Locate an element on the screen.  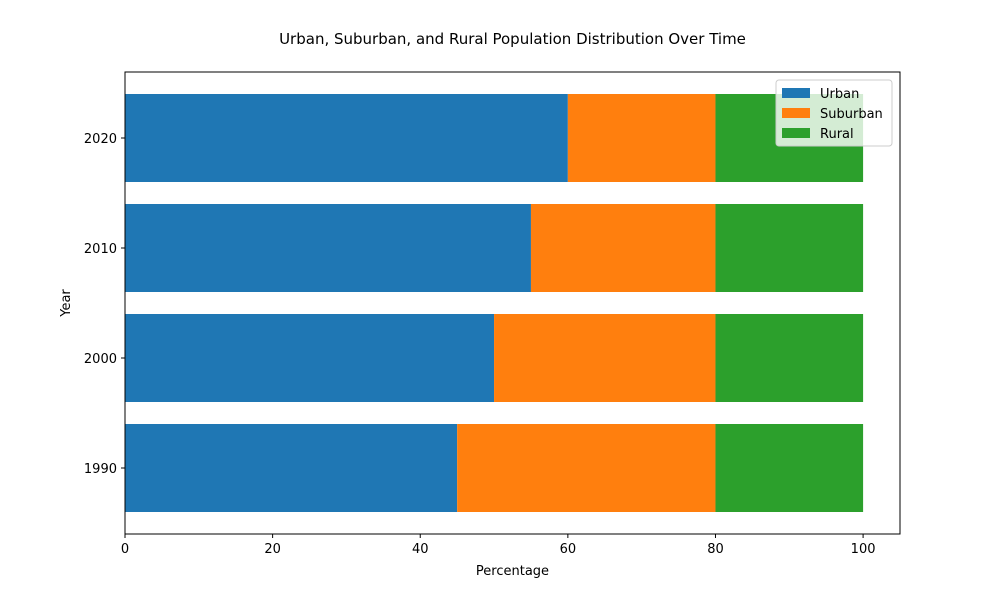
x-tick-label: 60 is located at coordinates (568, 549).